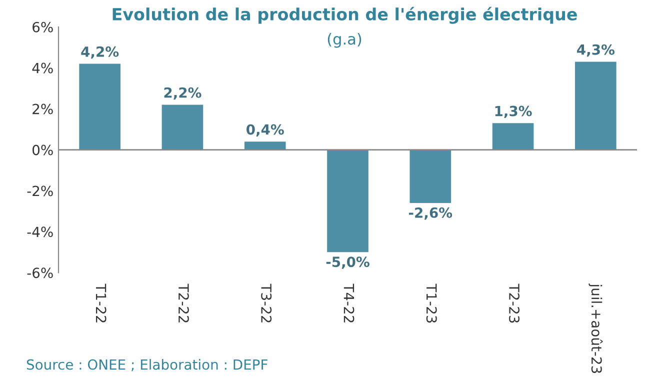 This screenshot has width=650, height=384. What do you see at coordinates (595, 329) in the screenshot?
I see `x-tick-label: juil.+août-23` at bounding box center [595, 329].